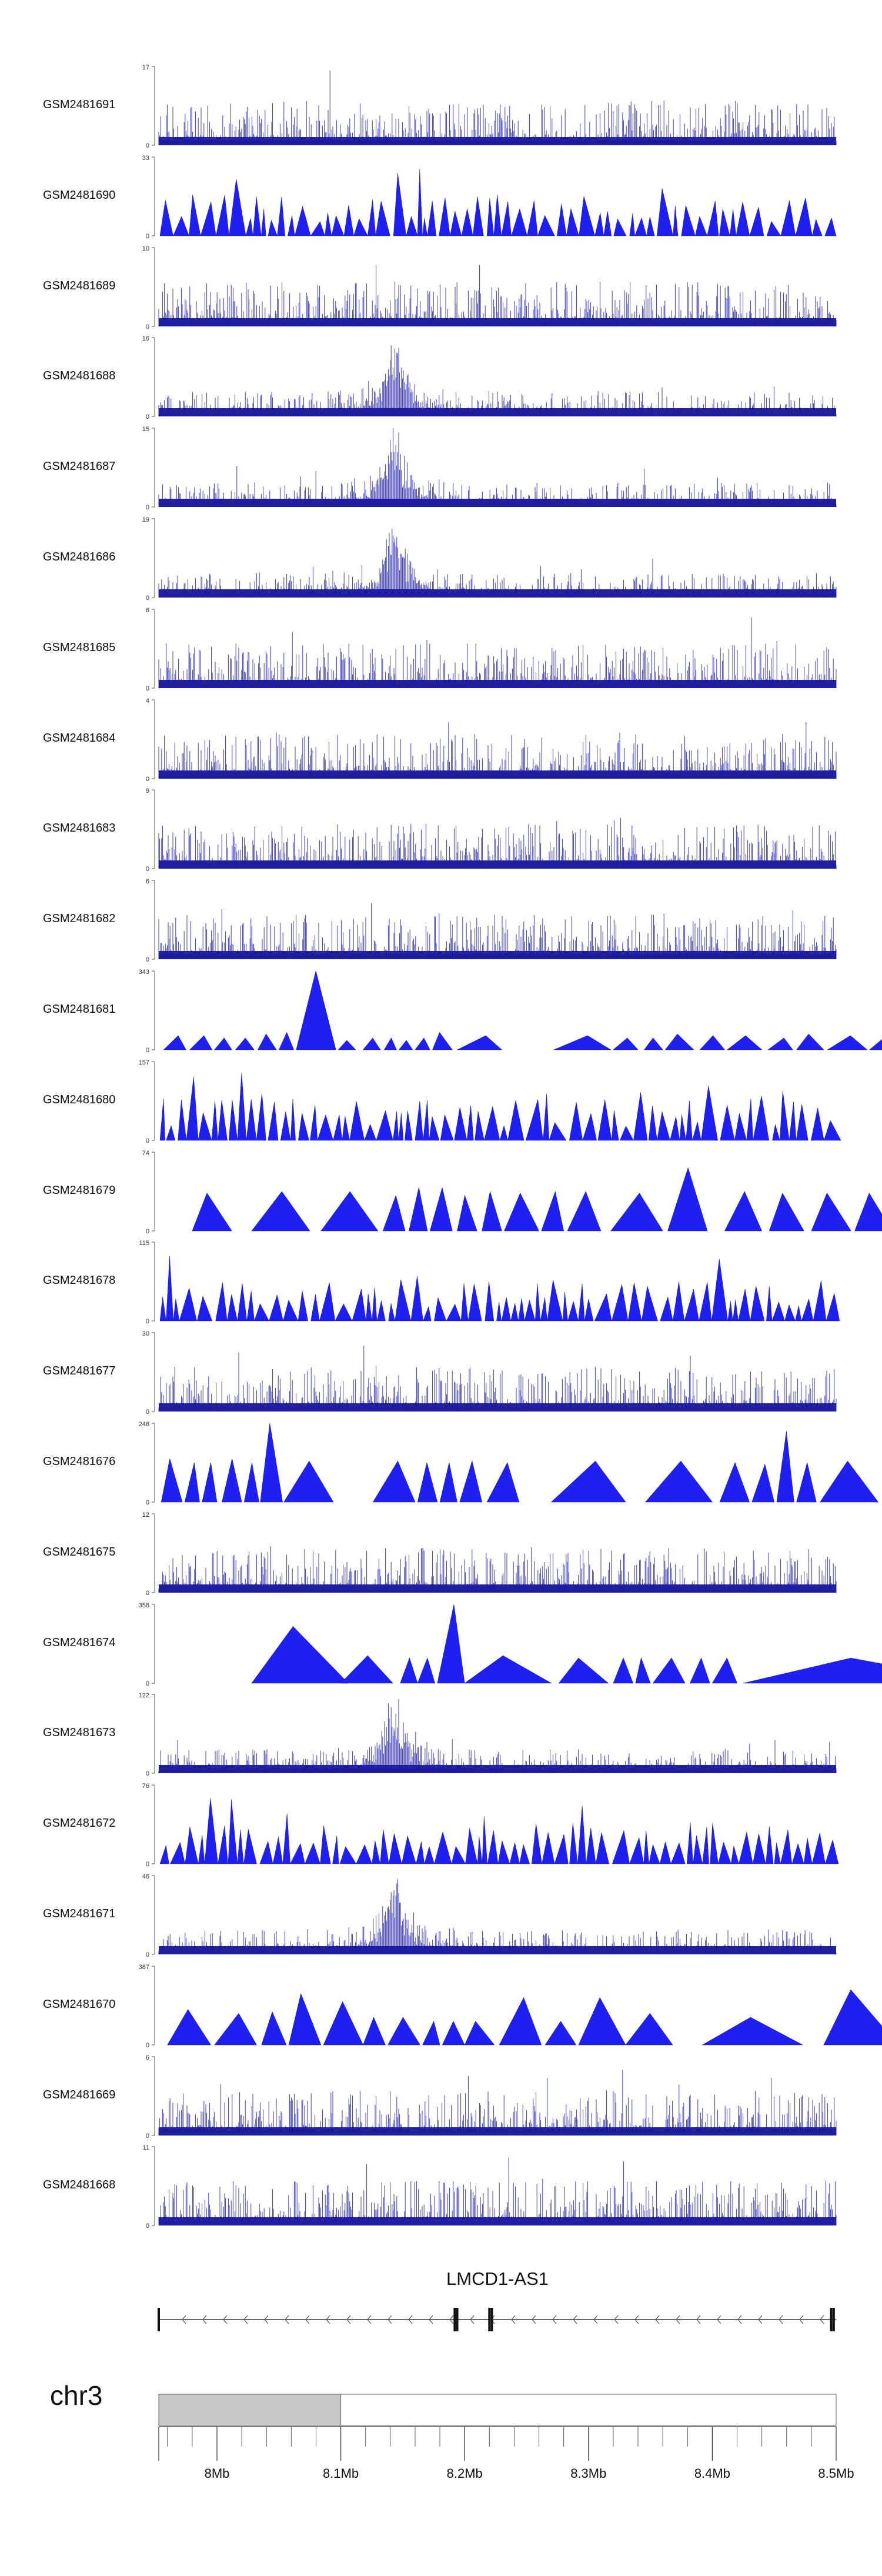 This screenshot has height=2576, width=882. What do you see at coordinates (497, 2299) in the screenshot?
I see `gene-track: LMCD1-AS1` at bounding box center [497, 2299].